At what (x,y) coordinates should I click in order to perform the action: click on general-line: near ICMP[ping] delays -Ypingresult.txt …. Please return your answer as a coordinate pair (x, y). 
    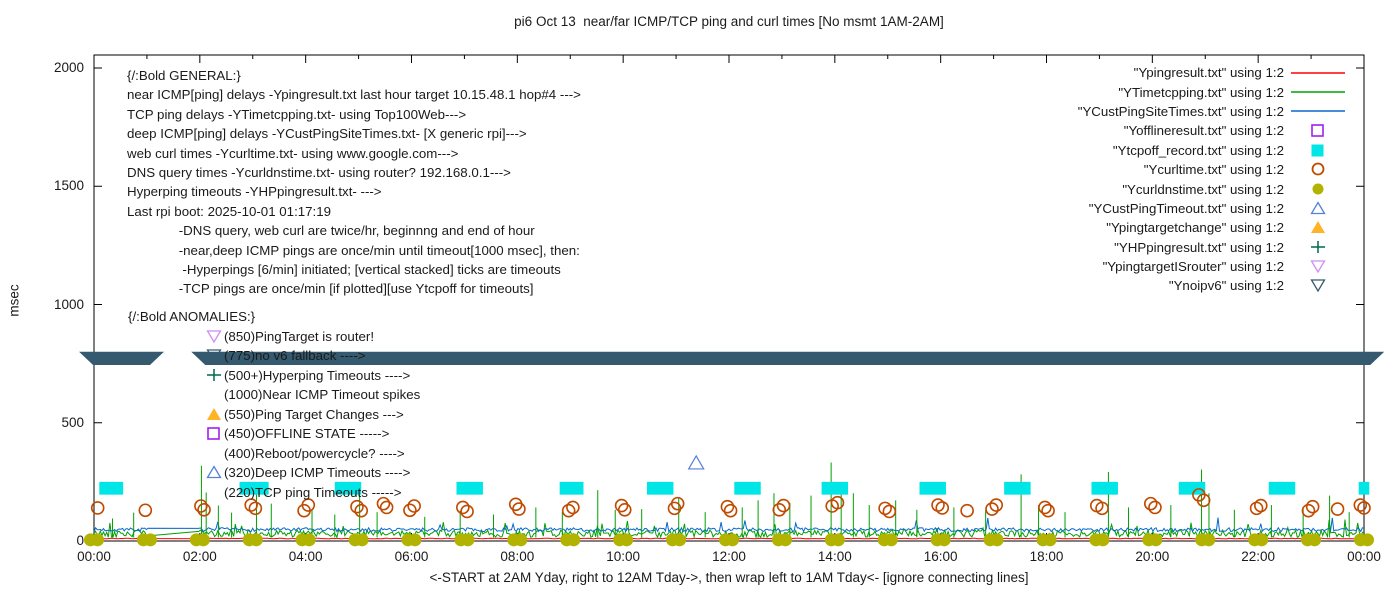
    Looking at the image, I should click on (354, 95).